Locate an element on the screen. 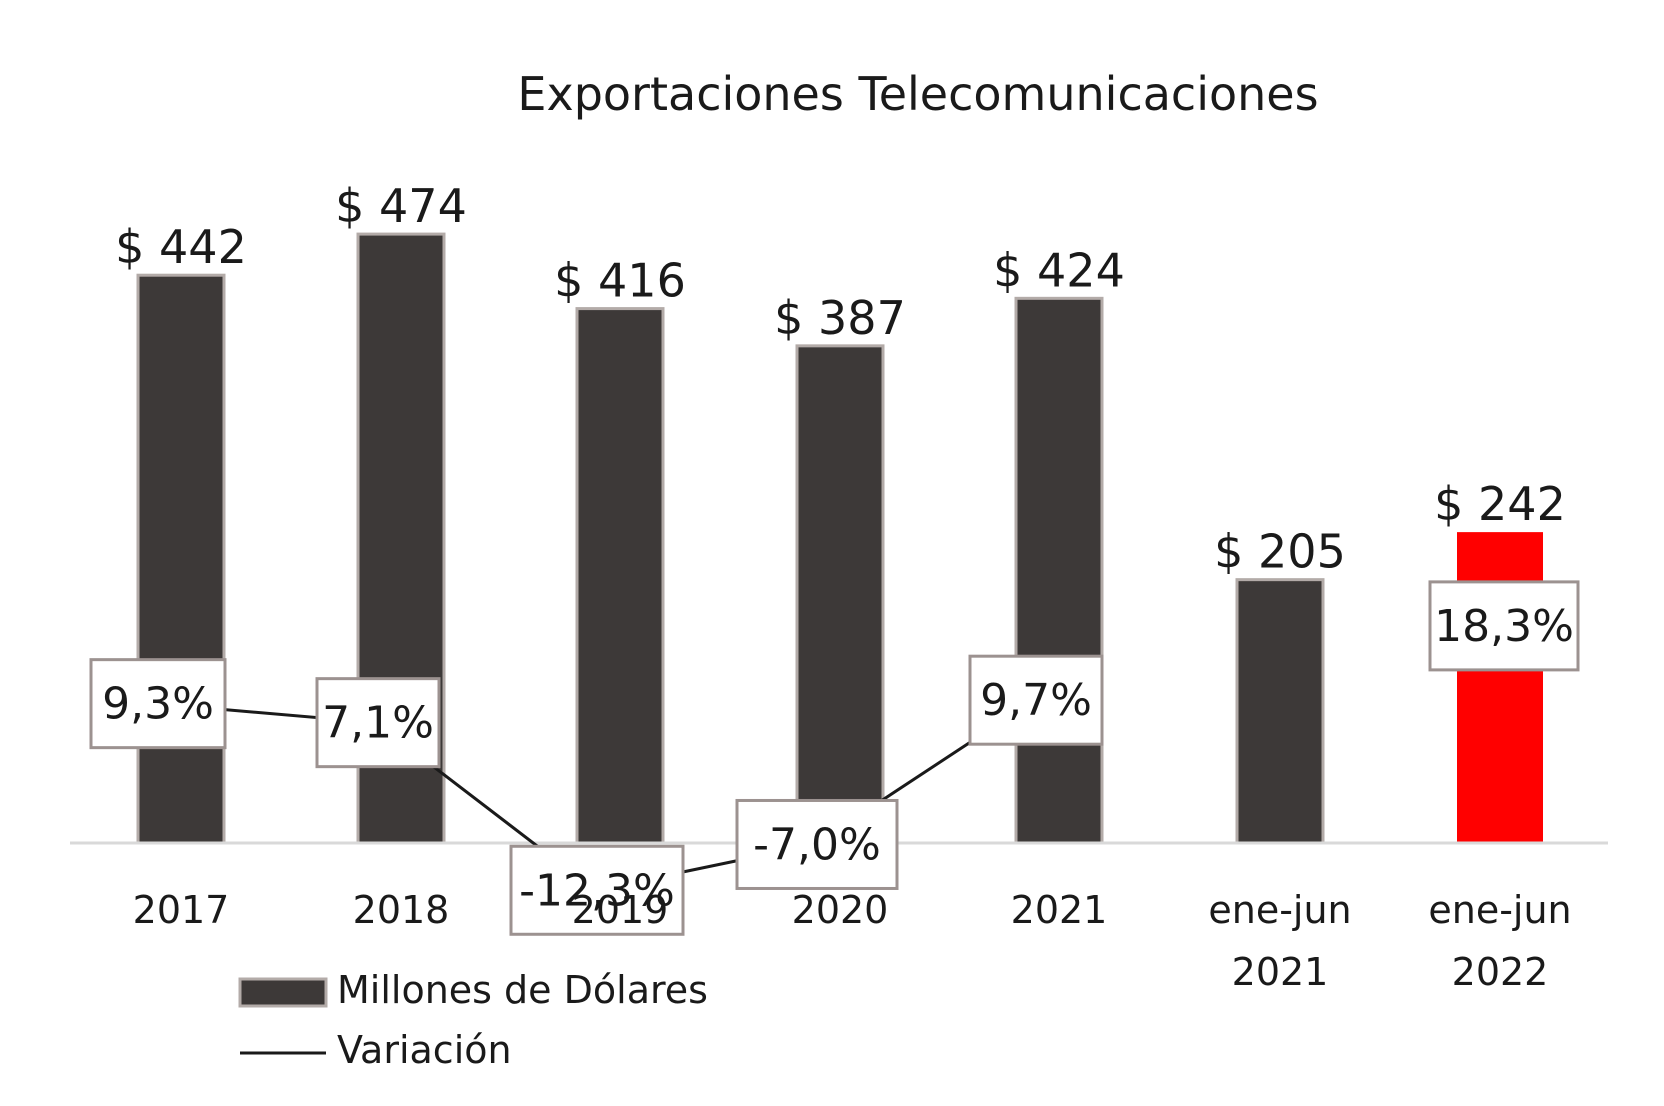  bar-value-label-6: $ 242 is located at coordinates (1500, 504).